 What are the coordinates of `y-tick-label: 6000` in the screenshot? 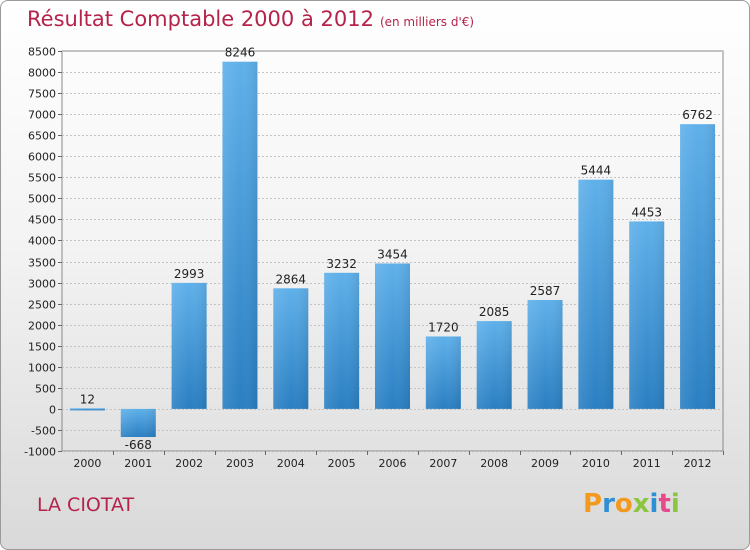 It's located at (42, 157).